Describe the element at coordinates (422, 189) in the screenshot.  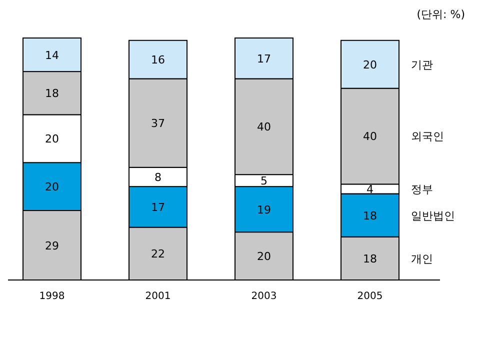
I see `series-label: 정부` at that location.